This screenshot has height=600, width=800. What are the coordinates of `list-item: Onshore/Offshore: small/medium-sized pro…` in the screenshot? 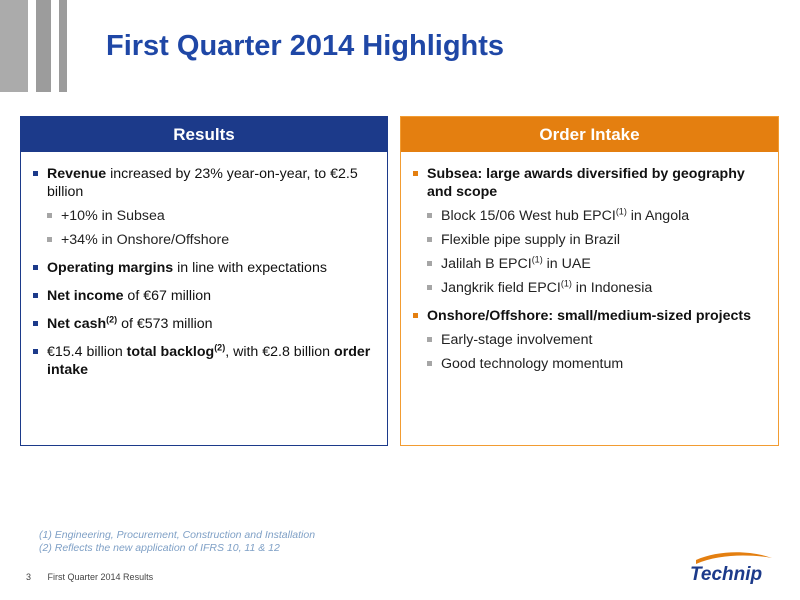 It's located at (590, 340).